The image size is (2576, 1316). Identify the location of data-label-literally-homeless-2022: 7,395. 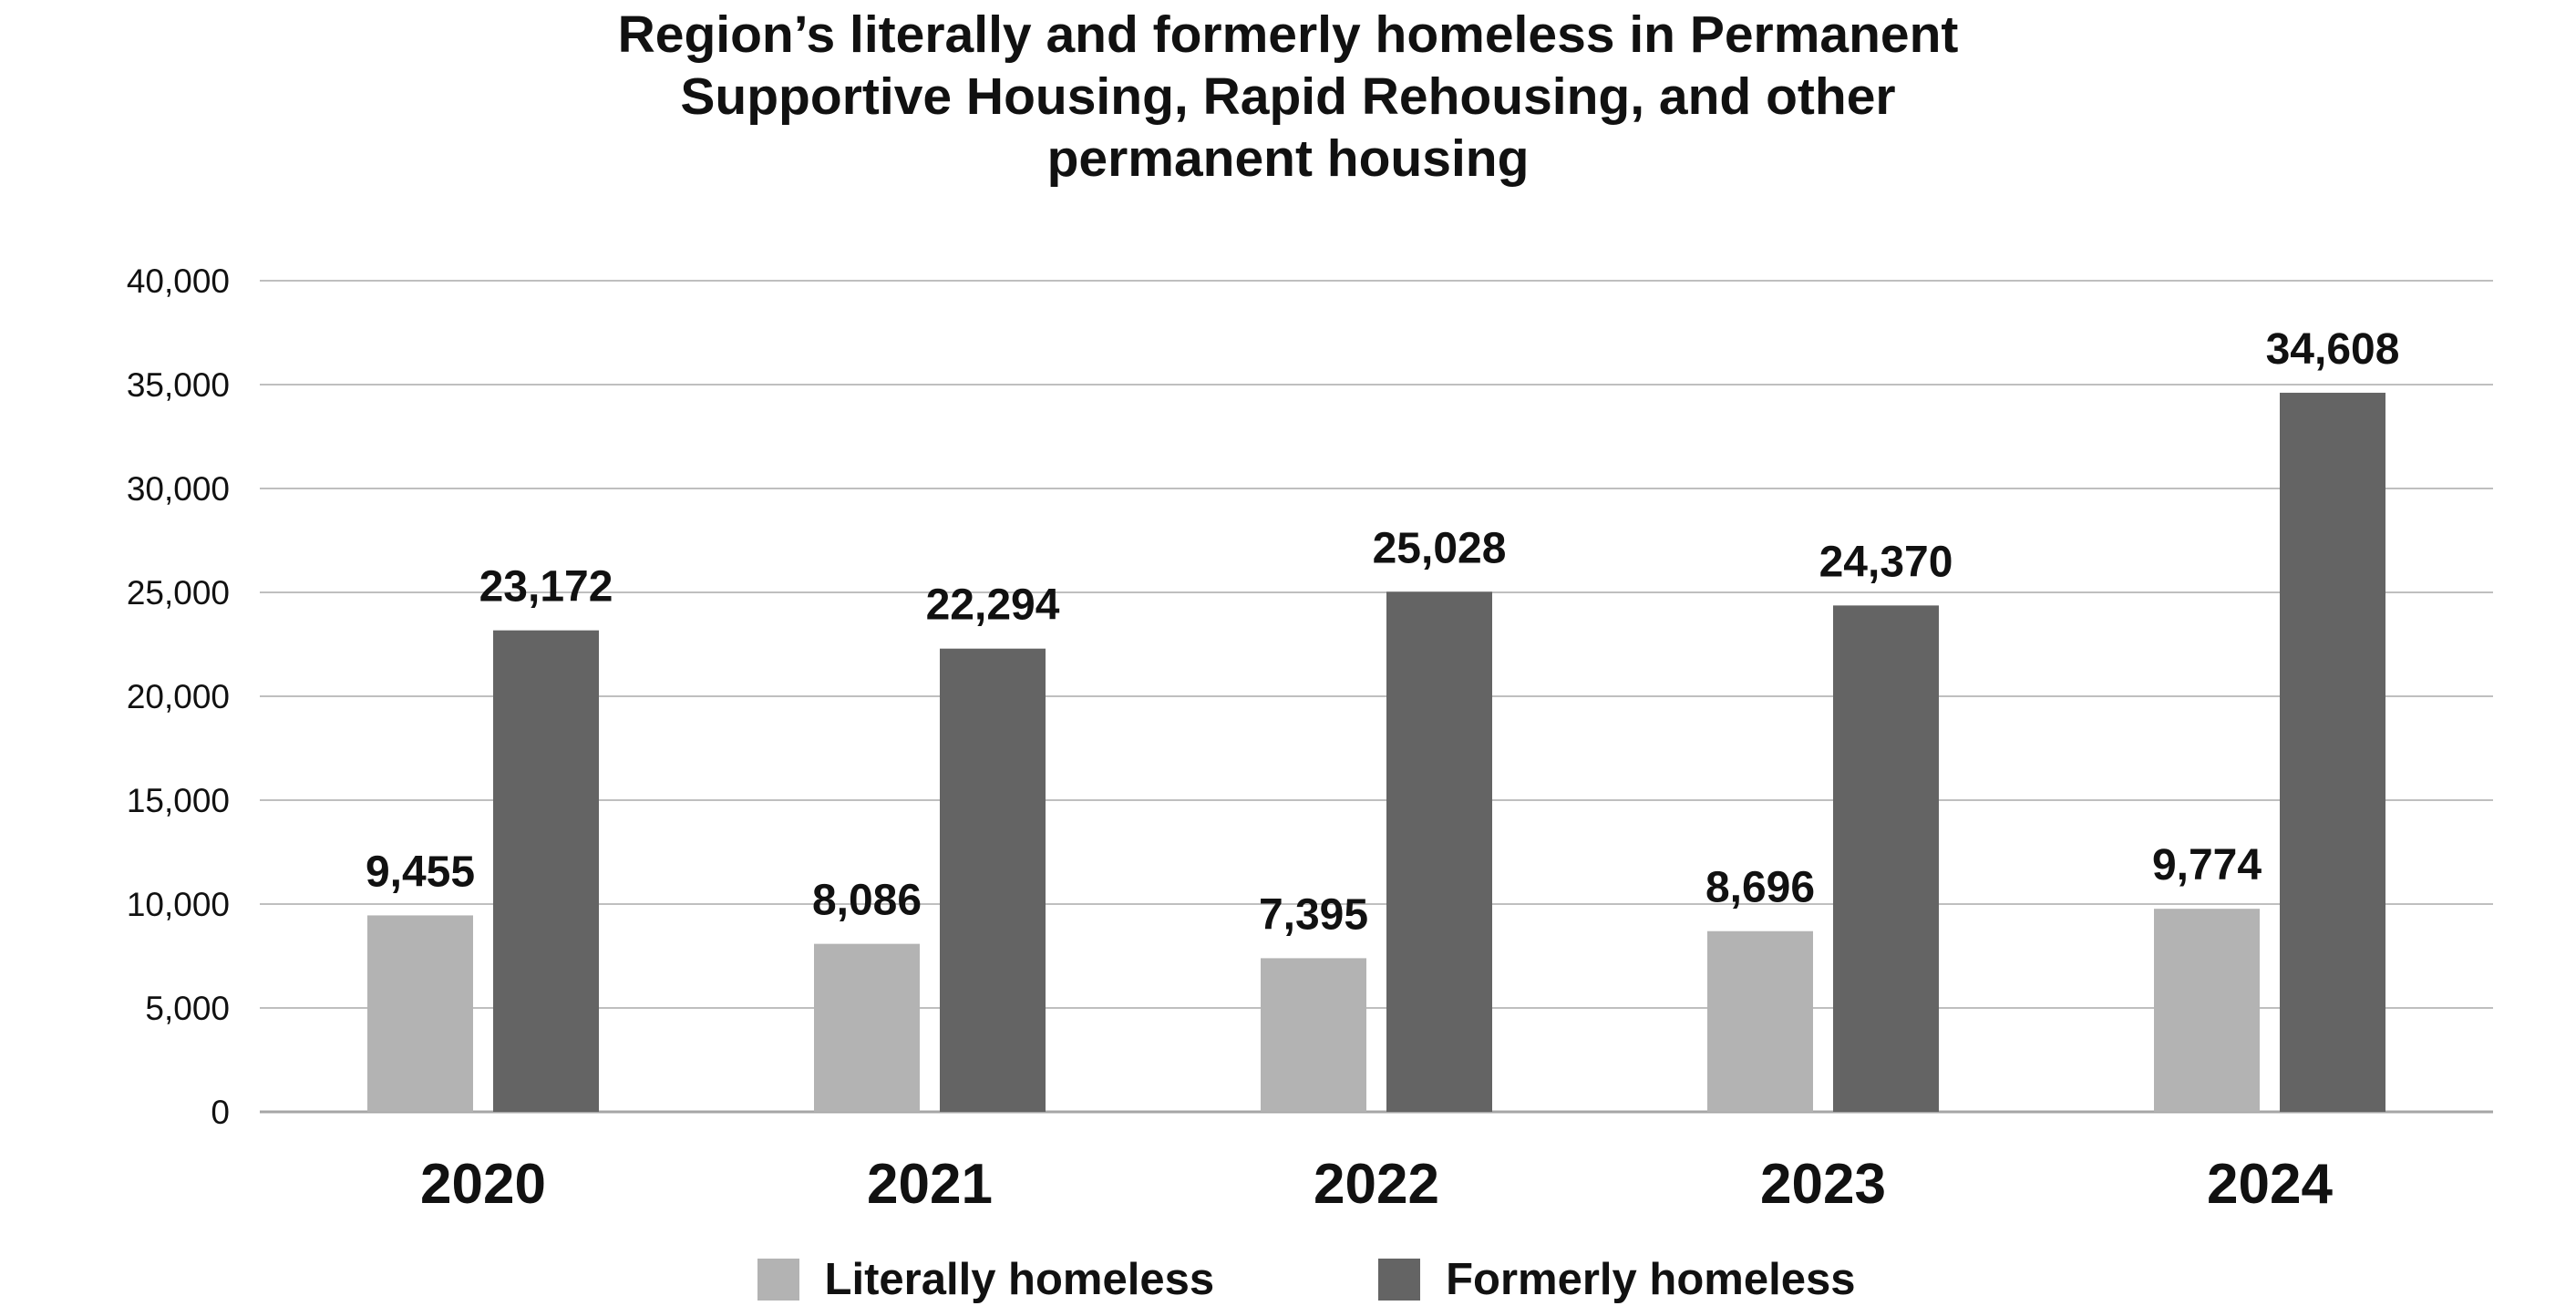
(1313, 914).